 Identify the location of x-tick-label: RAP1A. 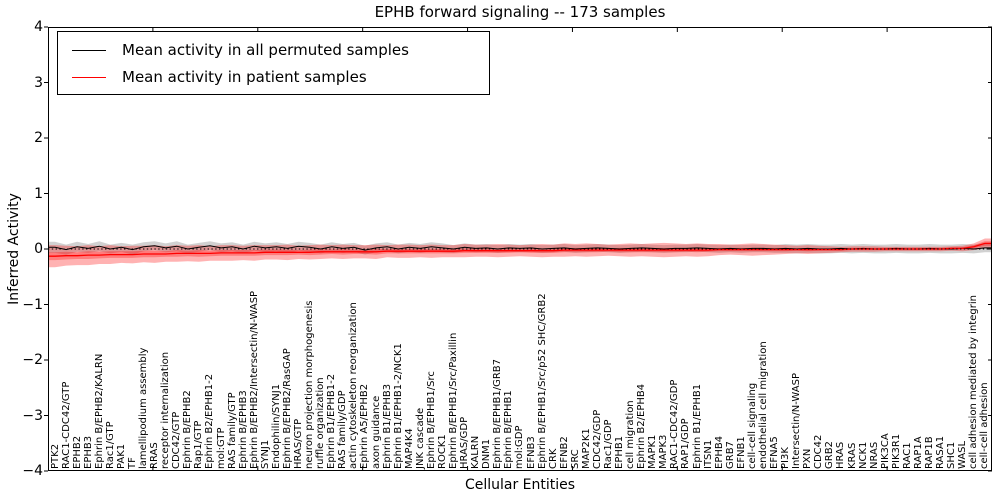
(918, 452).